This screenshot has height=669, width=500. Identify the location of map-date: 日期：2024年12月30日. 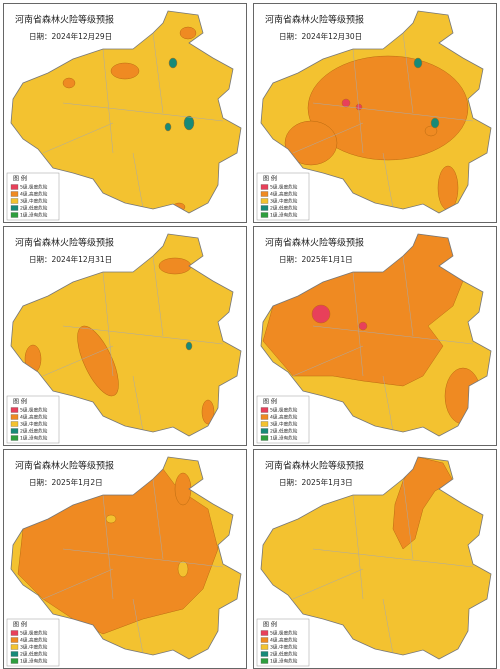
(320, 36).